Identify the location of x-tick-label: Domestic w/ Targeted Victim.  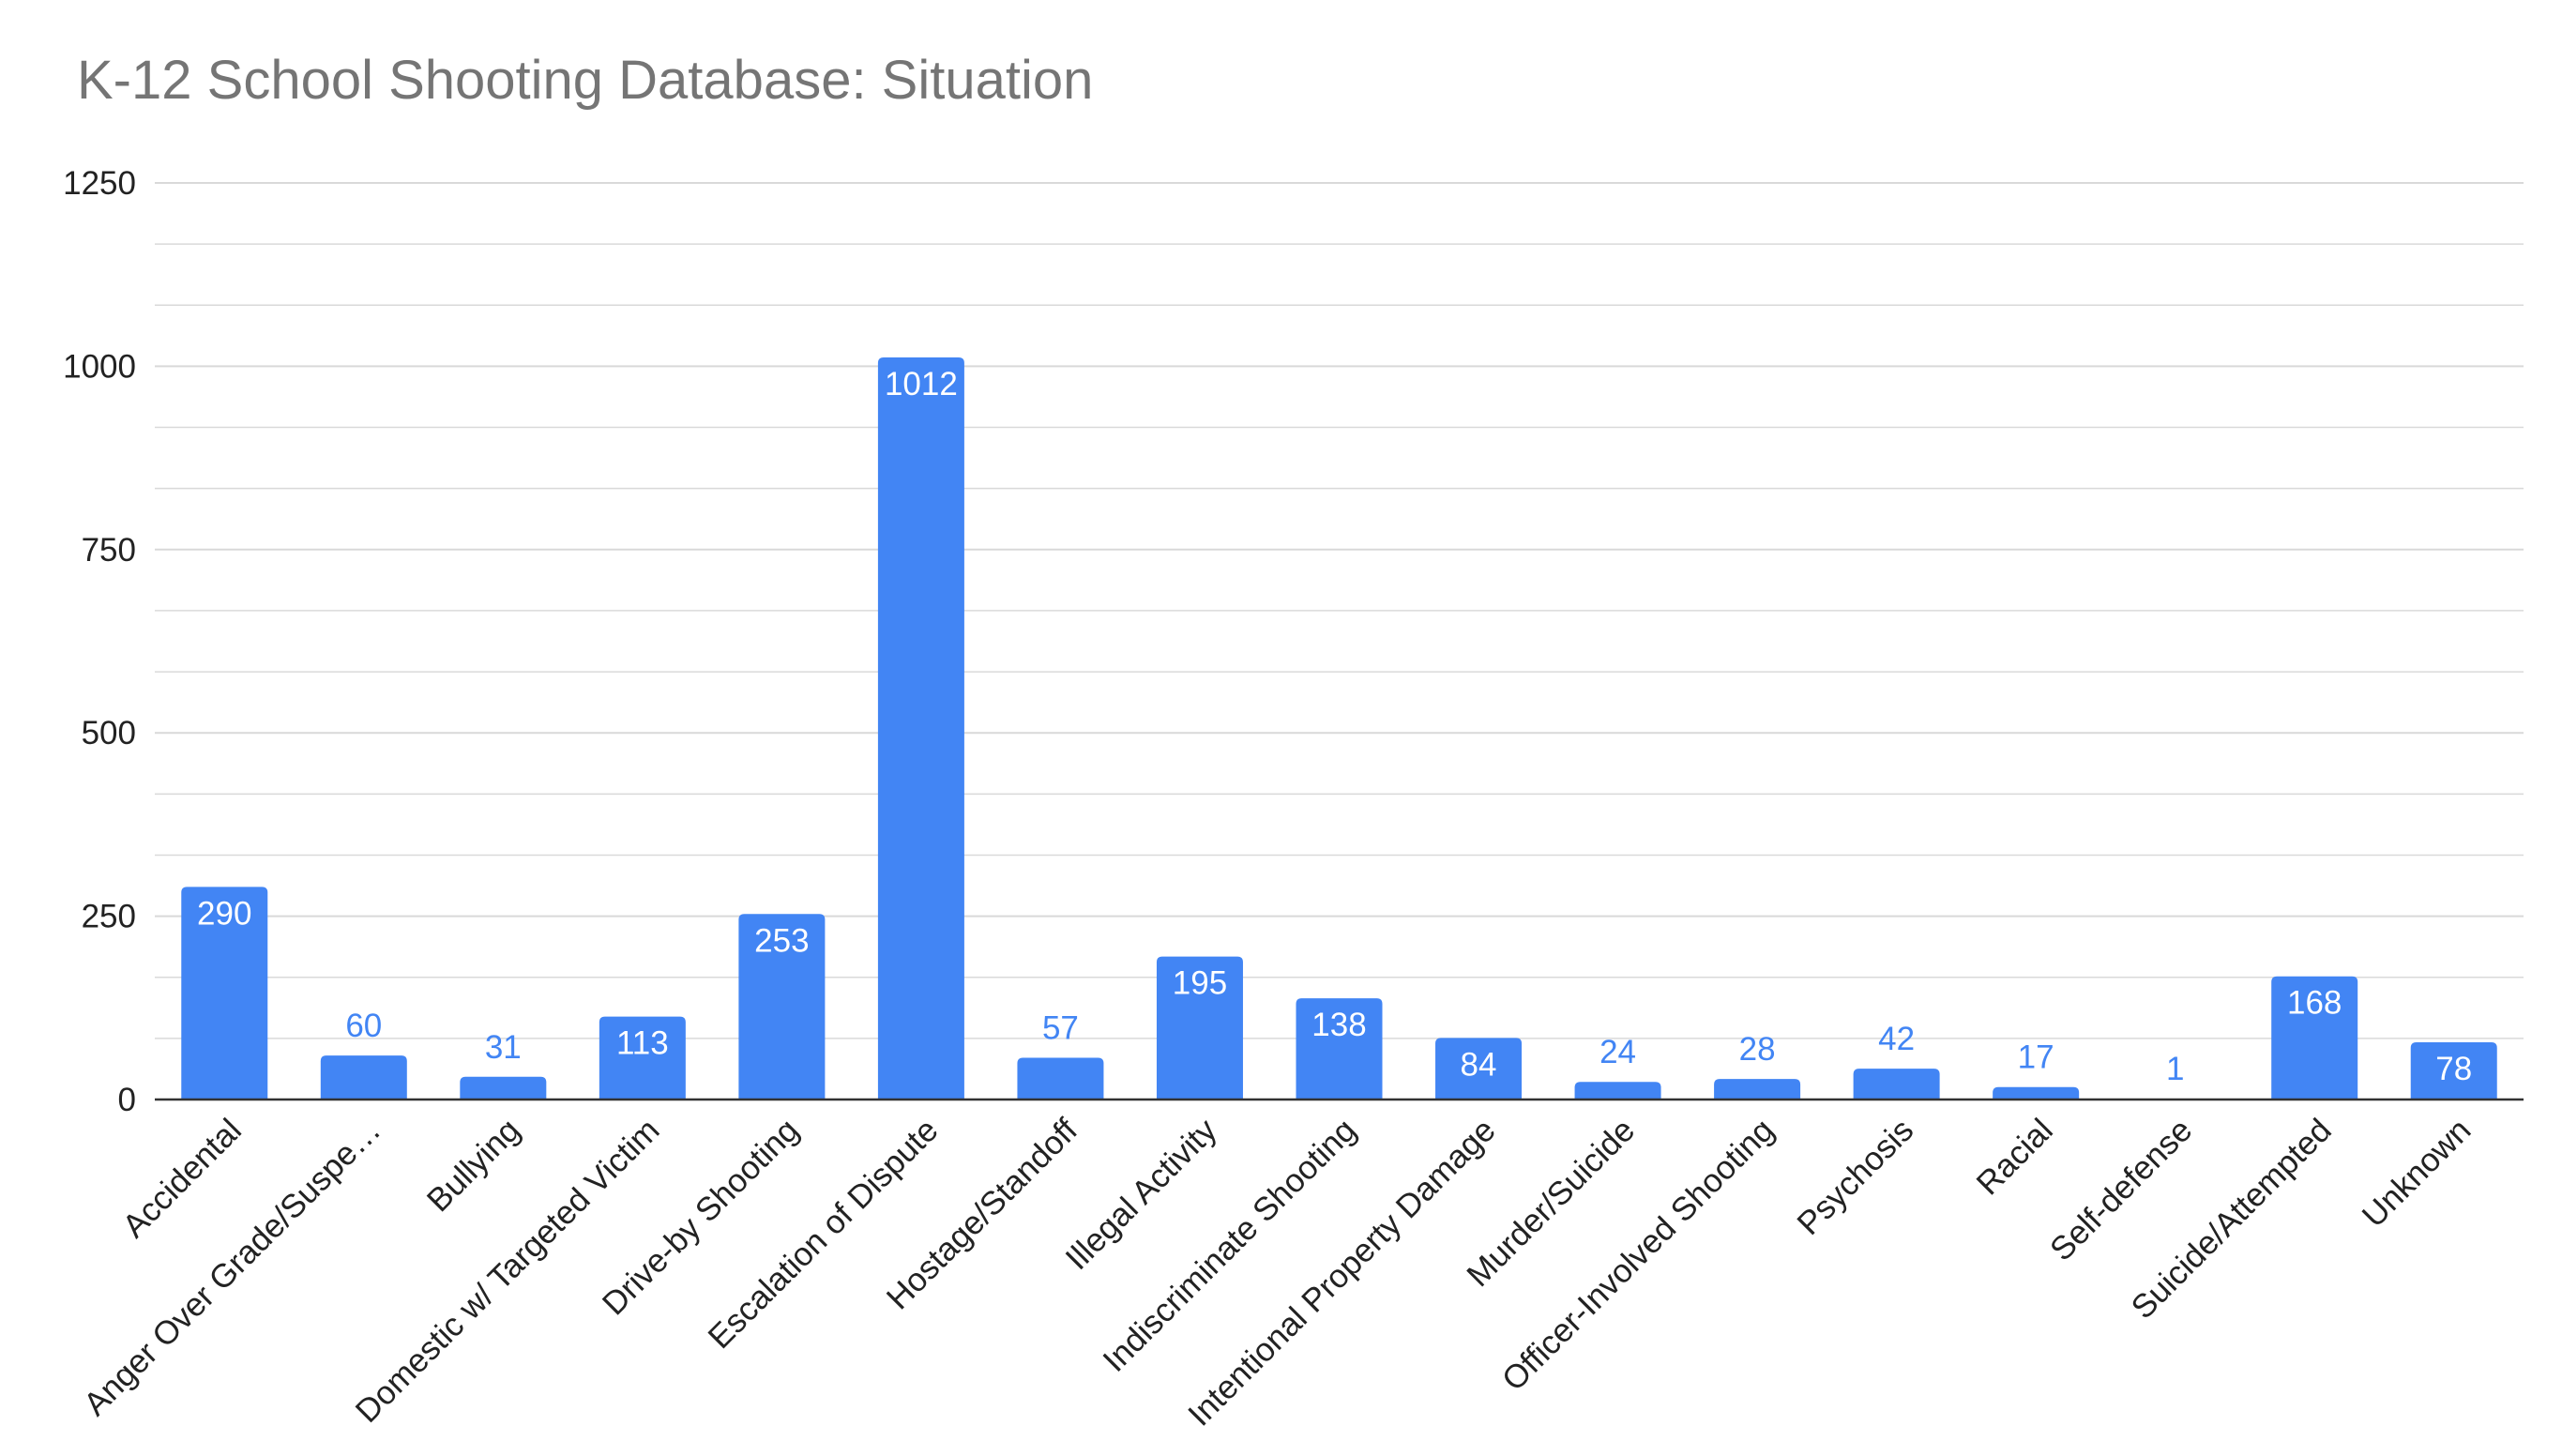
(508, 1271).